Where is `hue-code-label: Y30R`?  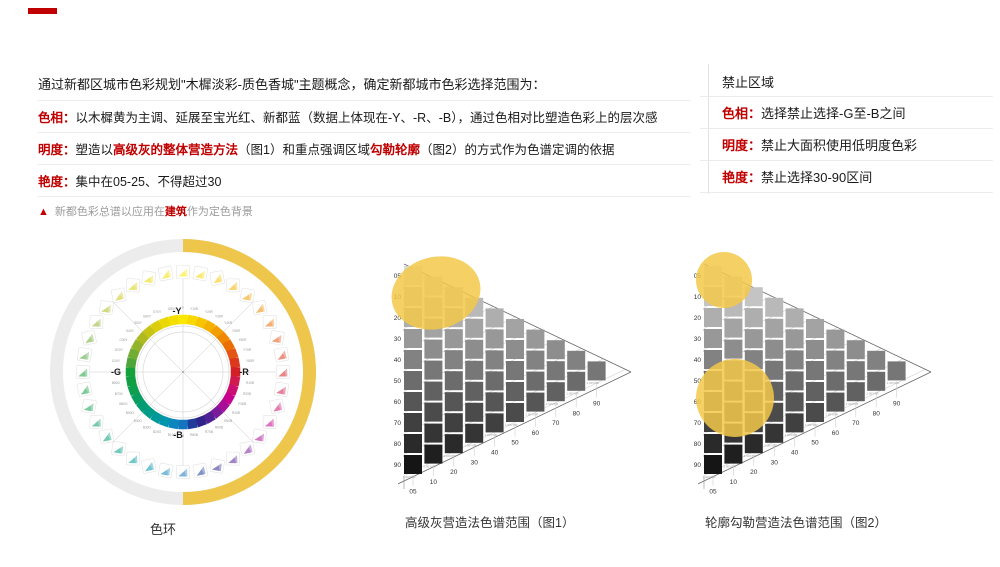
hue-code-label: Y30R is located at coordinates (219, 317).